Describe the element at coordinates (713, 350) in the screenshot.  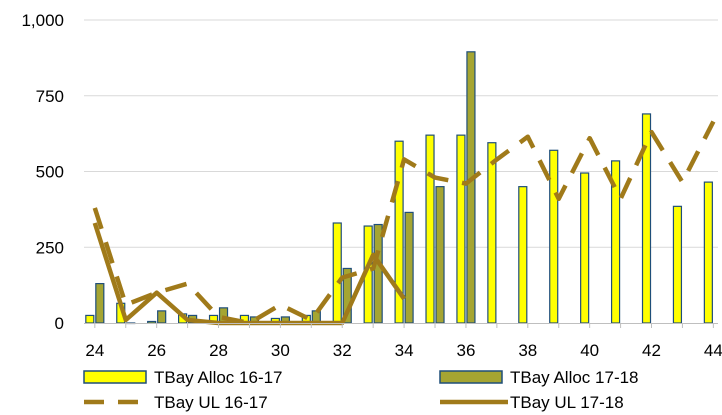
I see `x-tick-label: 44` at that location.